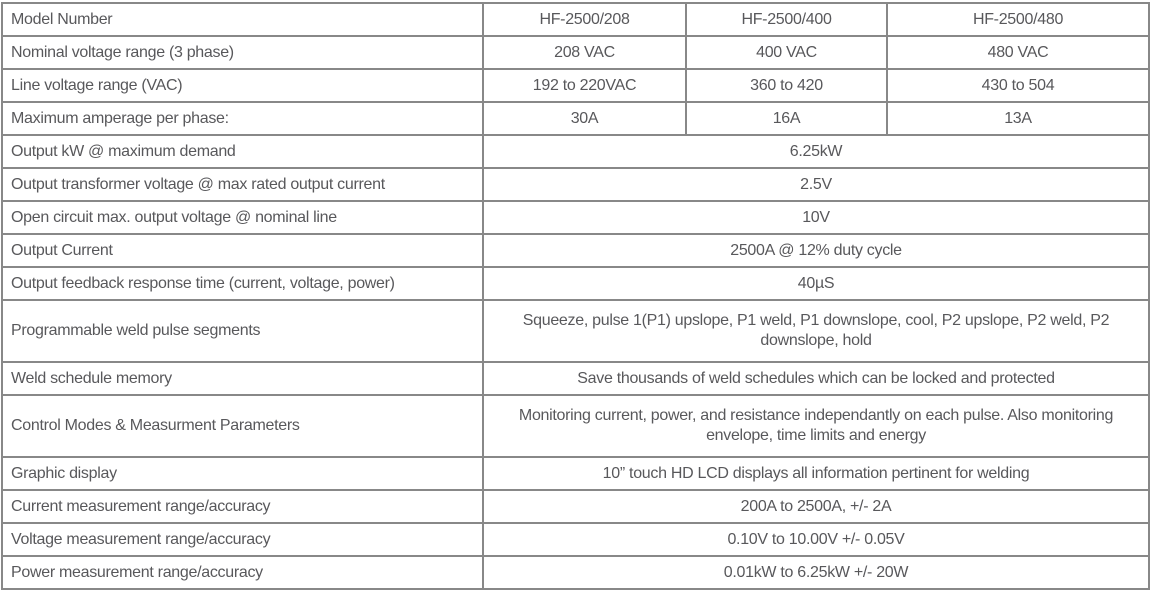  Describe the element at coordinates (816, 572) in the screenshot. I see `spec-value: 0.01kW to 6.25kW +/- 20W` at that location.